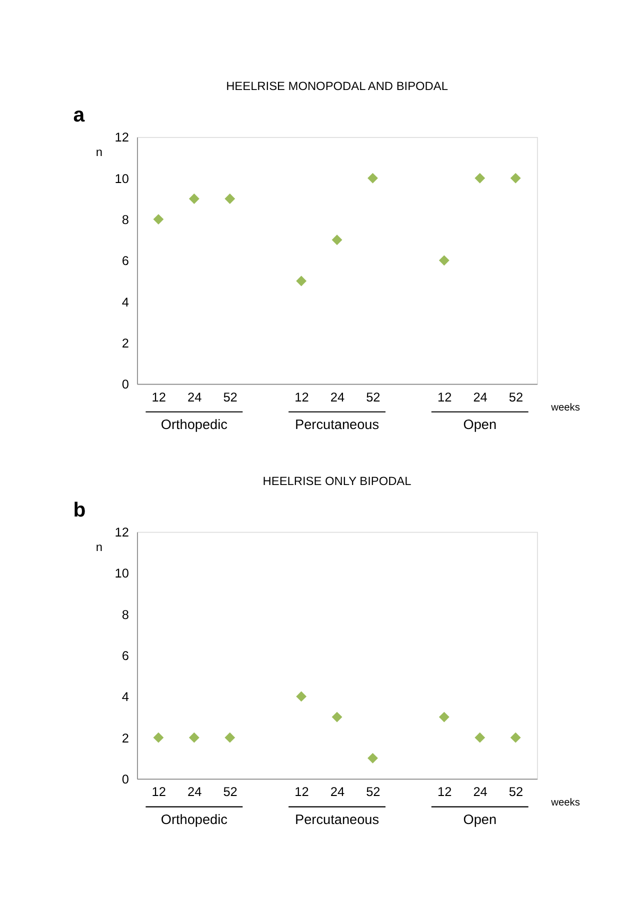  I want to click on text: b, so click(79, 511).